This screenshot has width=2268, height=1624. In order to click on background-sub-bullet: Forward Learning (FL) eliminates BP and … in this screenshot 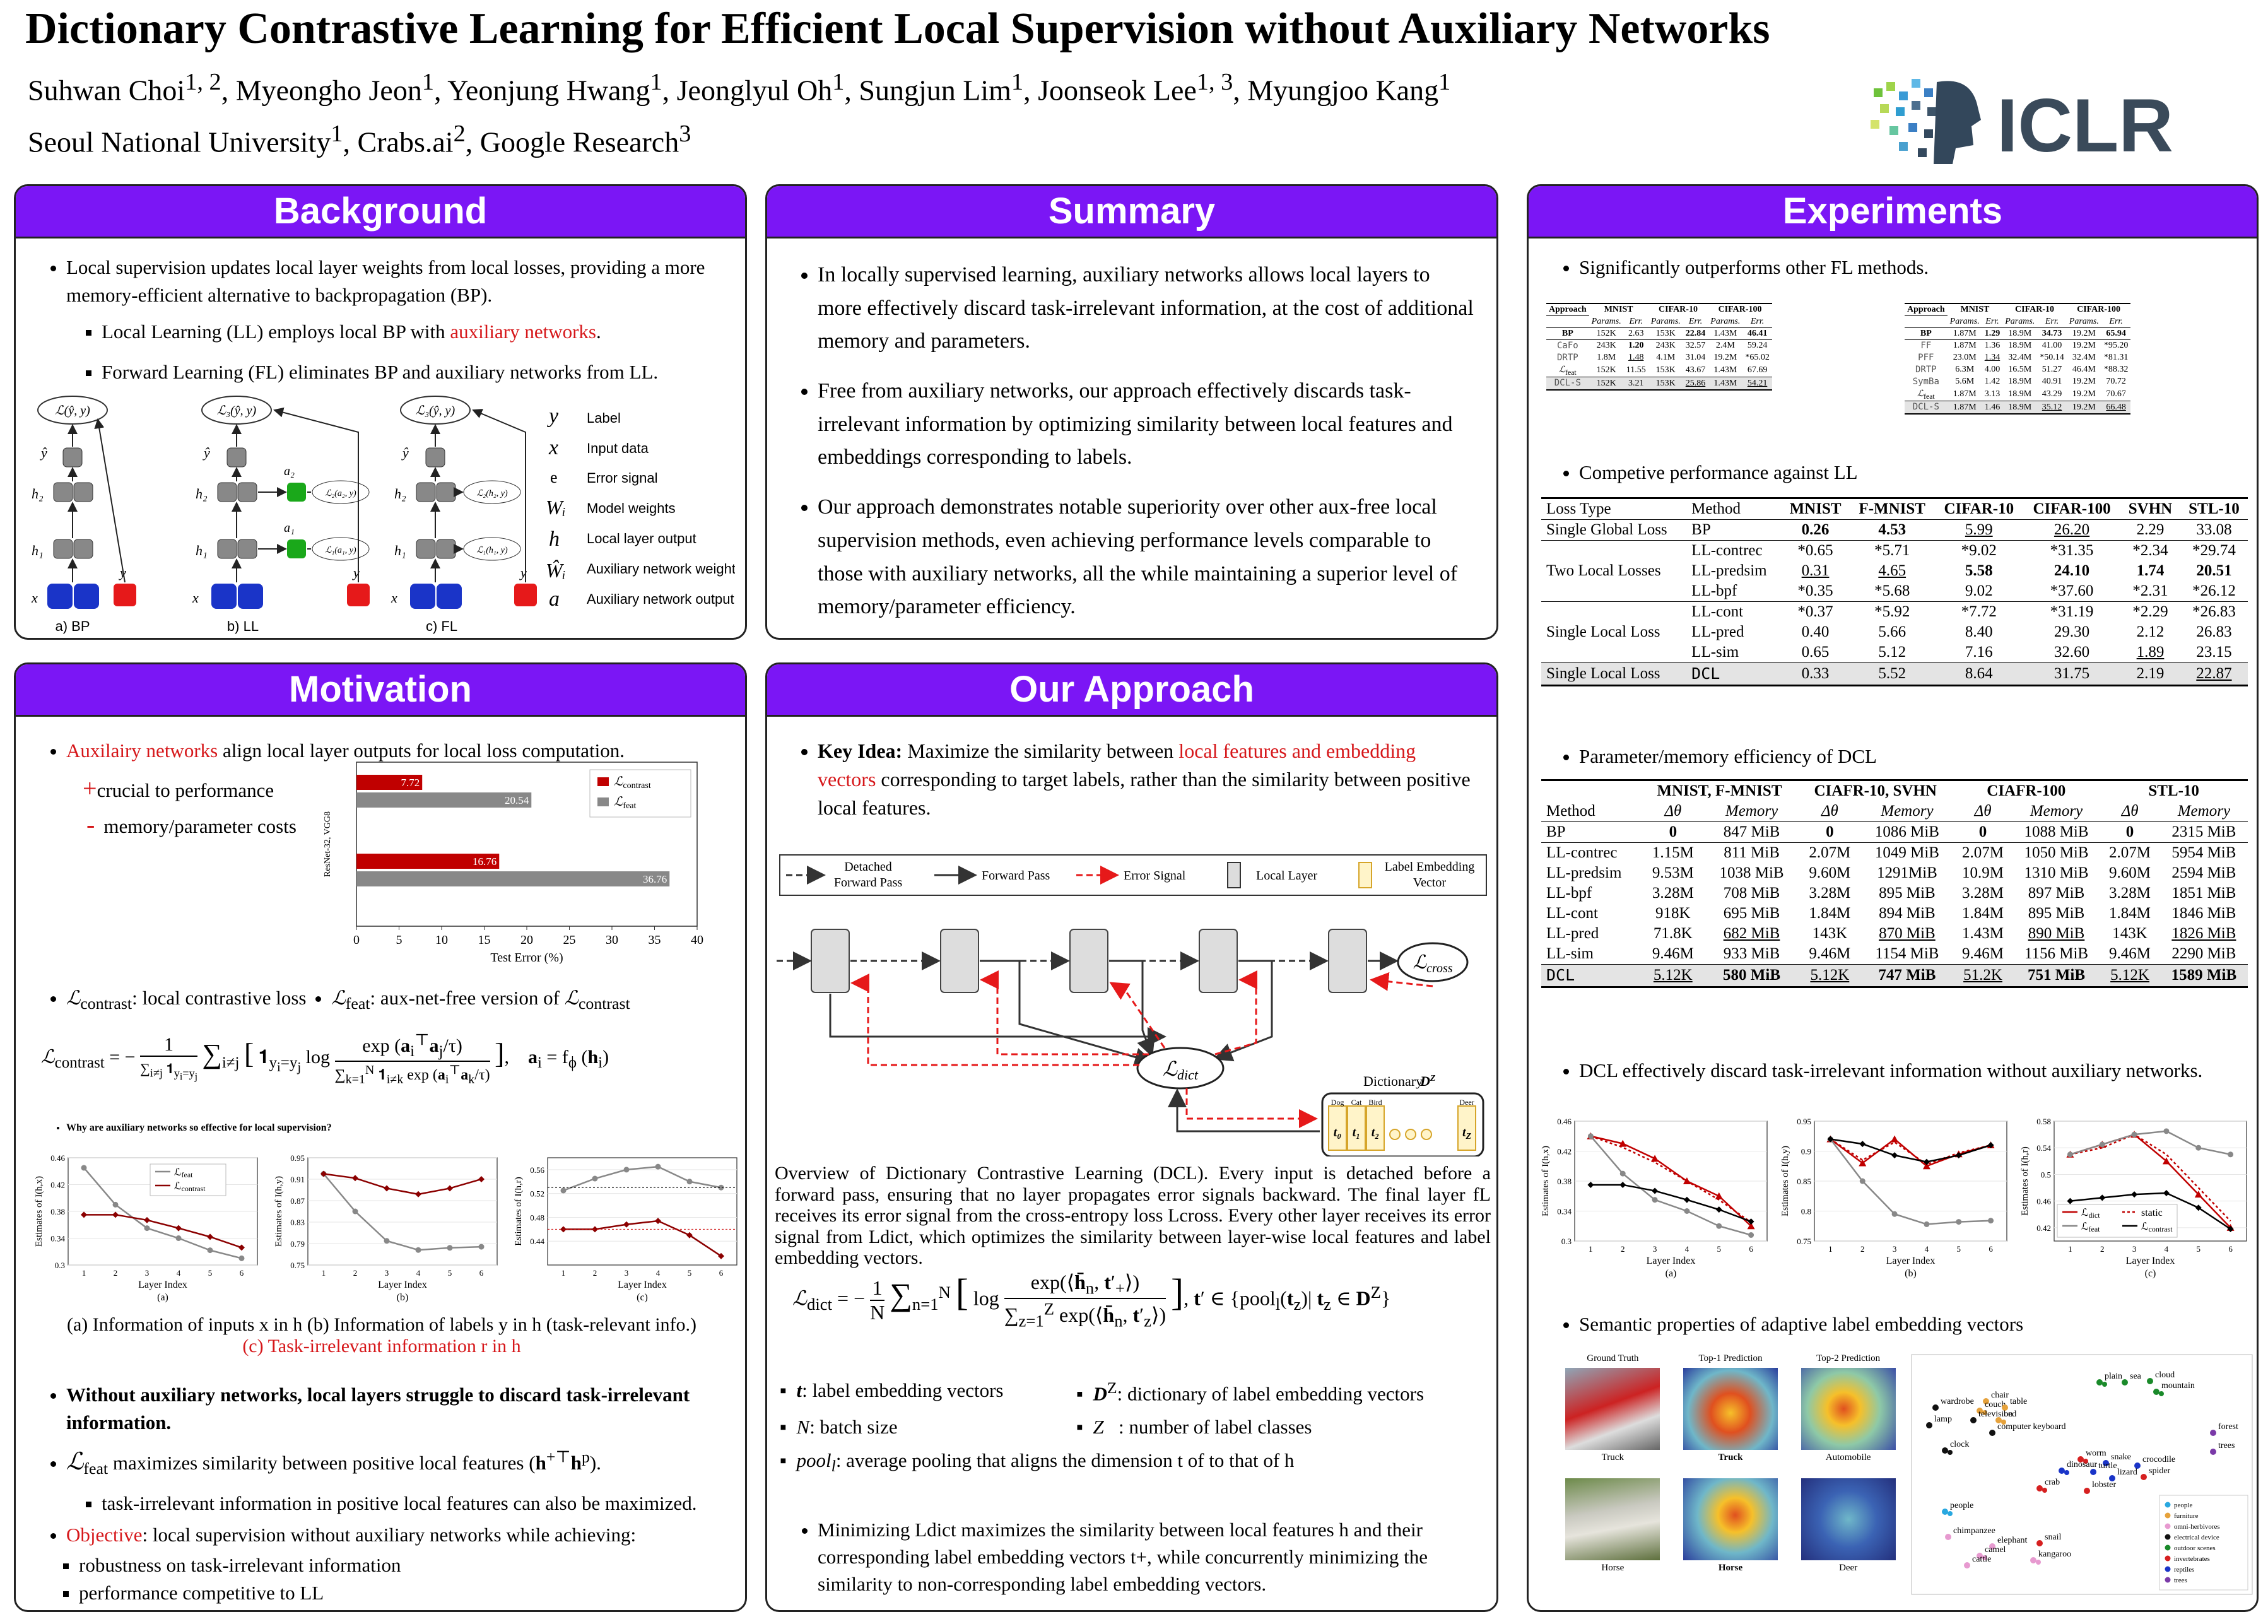, I will do `click(412, 372)`.